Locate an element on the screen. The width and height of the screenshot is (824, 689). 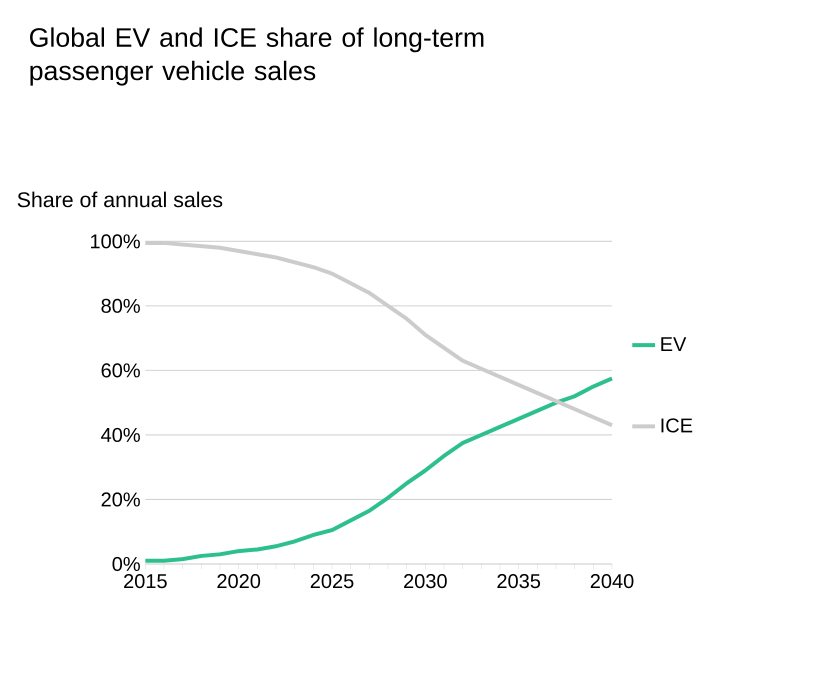
legend-label: EV is located at coordinates (673, 344).